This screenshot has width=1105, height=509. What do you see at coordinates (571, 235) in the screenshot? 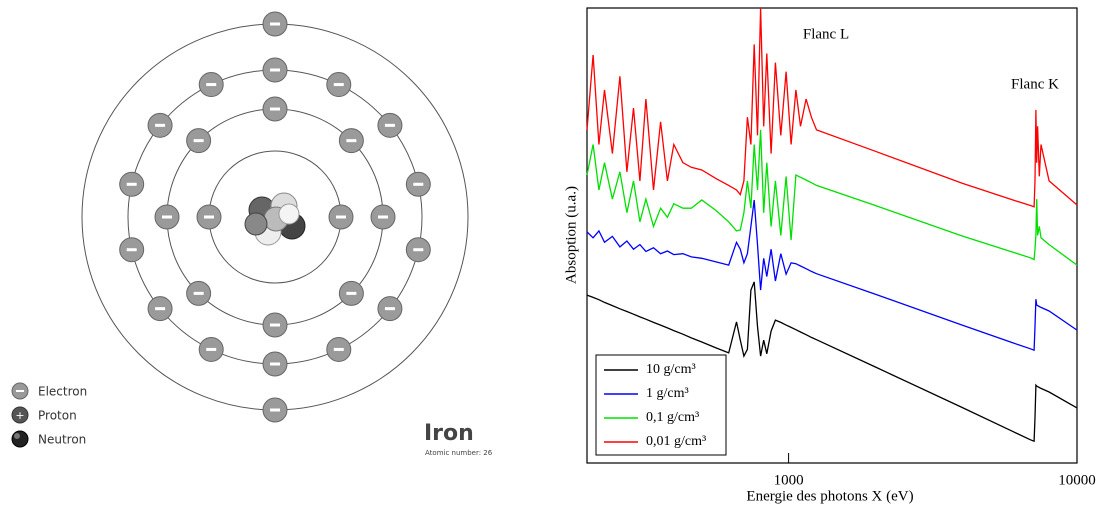
I see `y-axis-label: Absoption (u.a.)` at bounding box center [571, 235].